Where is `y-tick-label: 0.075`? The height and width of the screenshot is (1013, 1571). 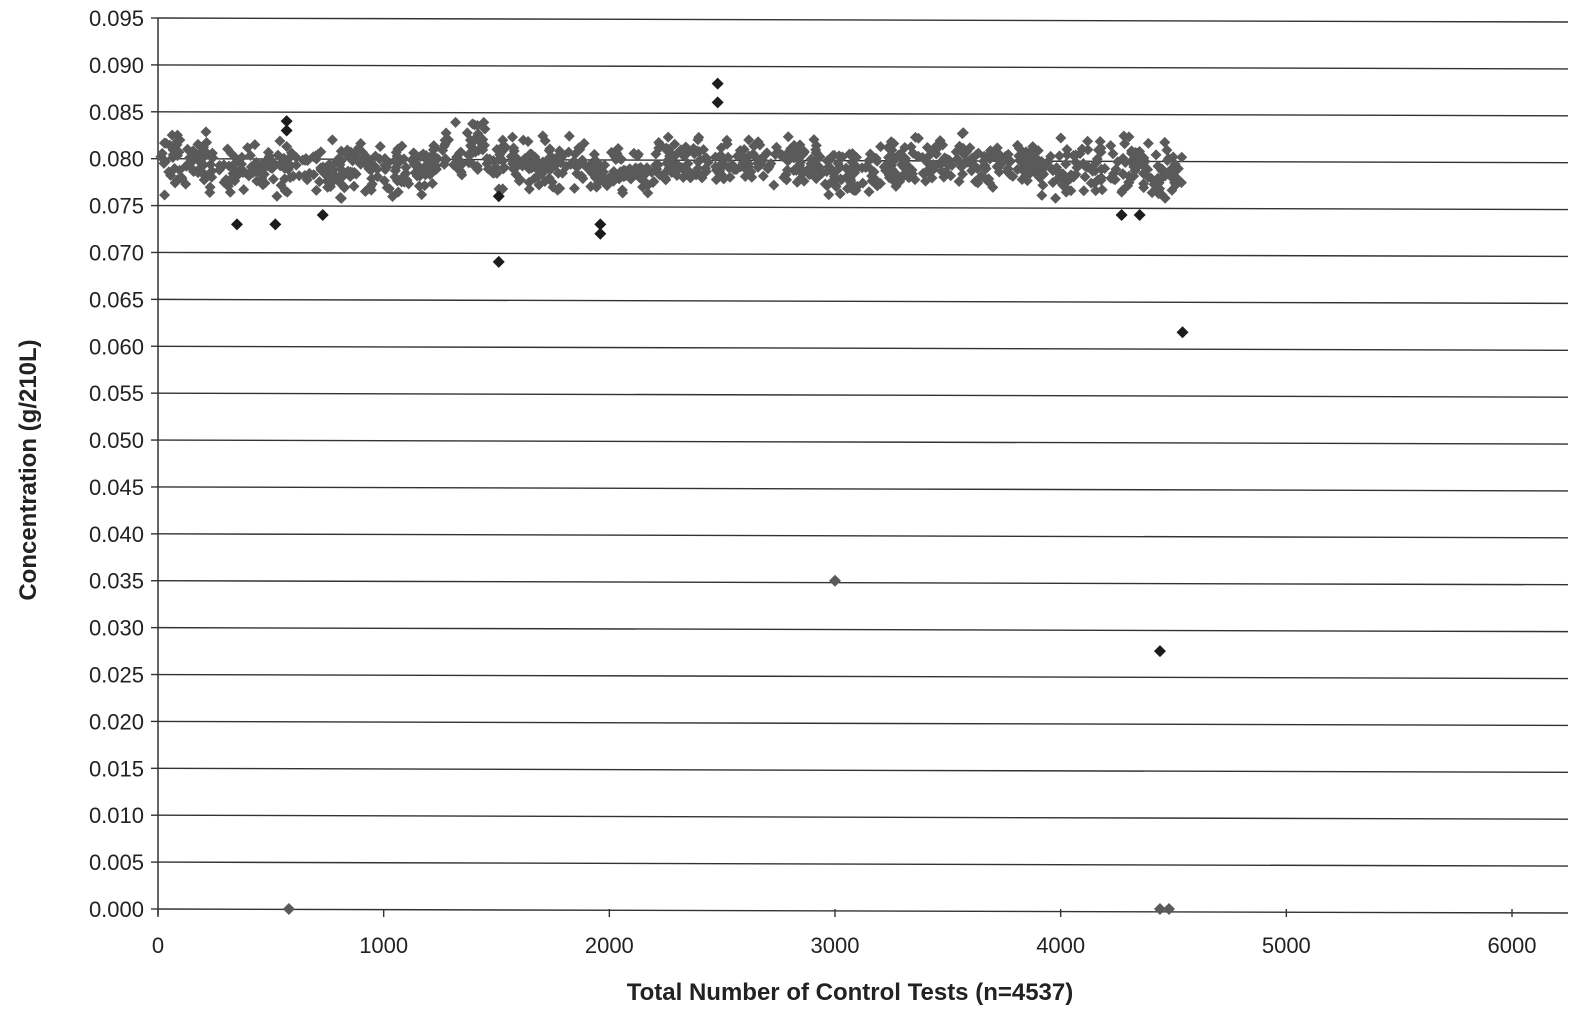
y-tick-label: 0.075 is located at coordinates (116, 206).